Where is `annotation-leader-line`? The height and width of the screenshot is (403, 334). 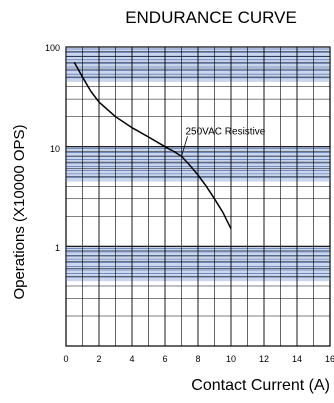 annotation-leader-line is located at coordinates (184, 146).